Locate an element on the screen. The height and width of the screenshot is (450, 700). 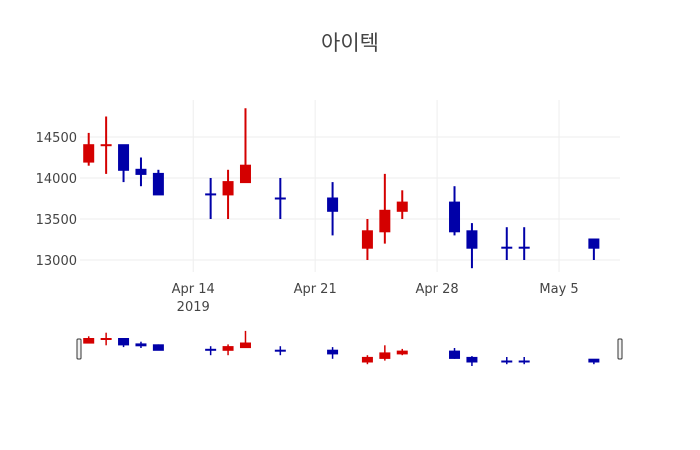
x-tick-label: Apr 14 is located at coordinates (193, 289).